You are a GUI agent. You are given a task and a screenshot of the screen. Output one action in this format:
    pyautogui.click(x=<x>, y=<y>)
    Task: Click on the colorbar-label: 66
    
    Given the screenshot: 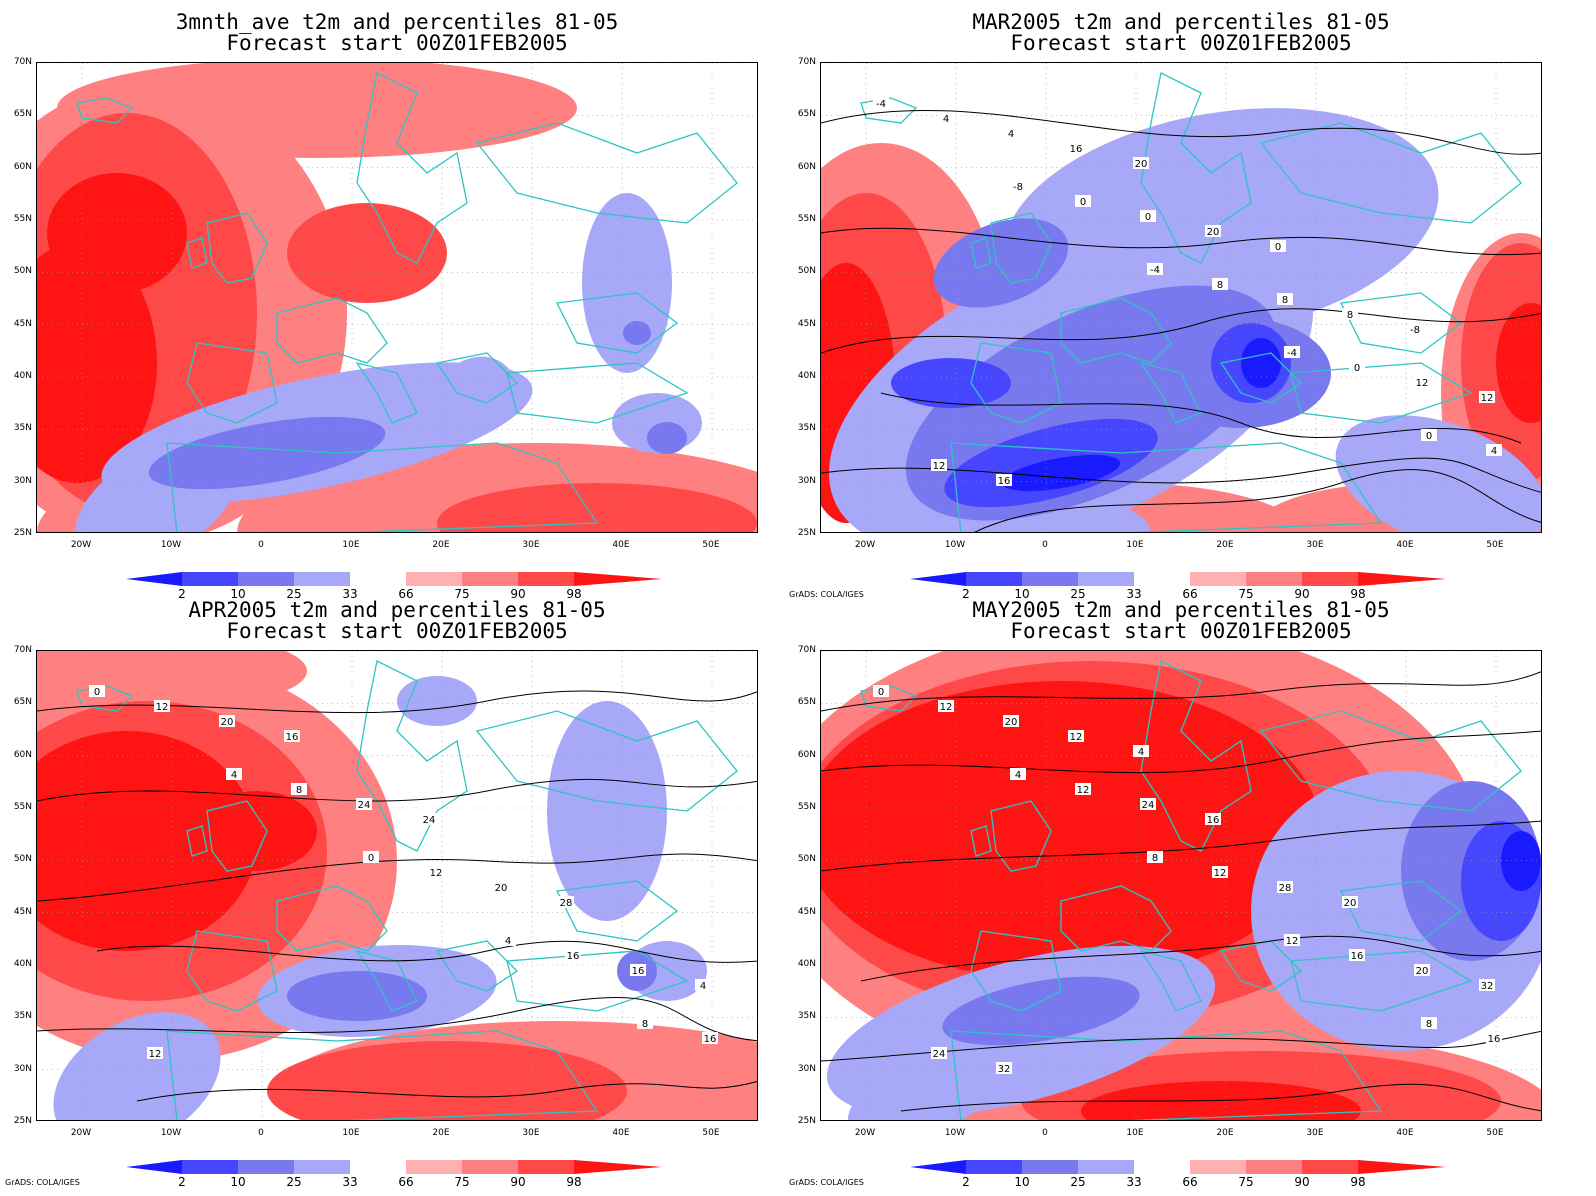 What is the action you would take?
    pyautogui.click(x=406, y=1182)
    